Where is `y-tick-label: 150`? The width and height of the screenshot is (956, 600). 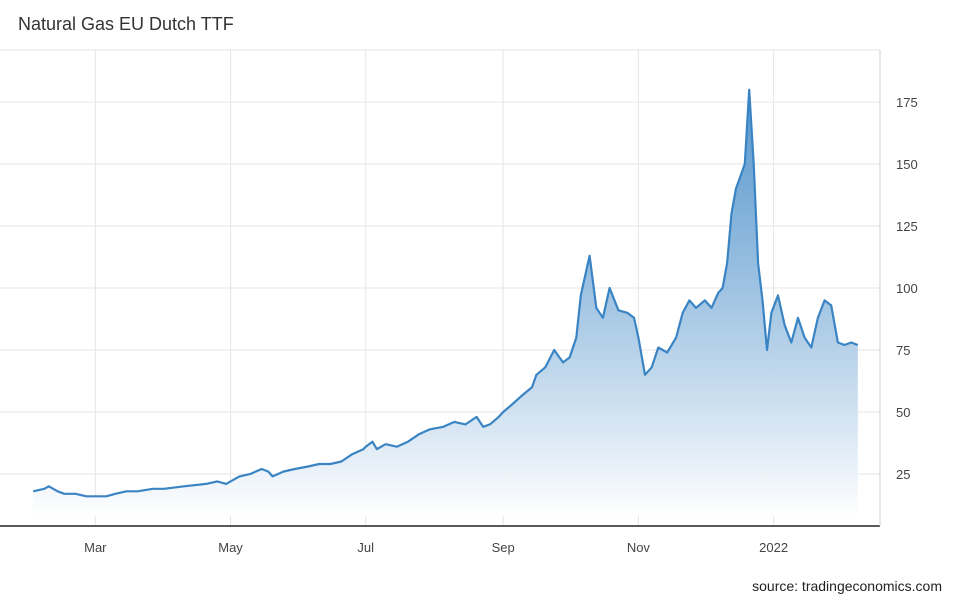 y-tick-label: 150 is located at coordinates (907, 164).